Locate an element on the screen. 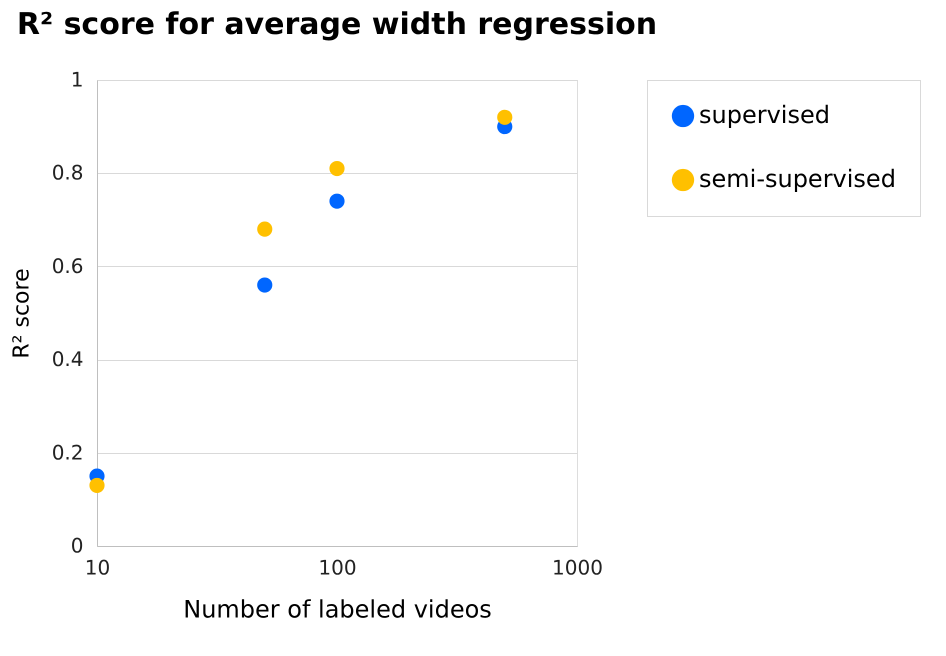 The image size is (946, 656). x-tick-label: 100 is located at coordinates (337, 568).